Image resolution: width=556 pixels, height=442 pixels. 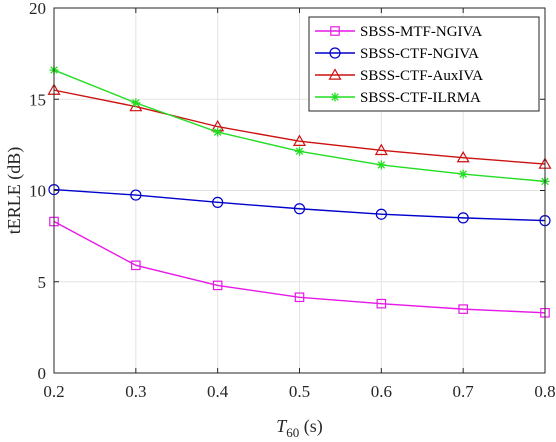 I want to click on x-tick-label: 0.8, so click(x=544, y=391).